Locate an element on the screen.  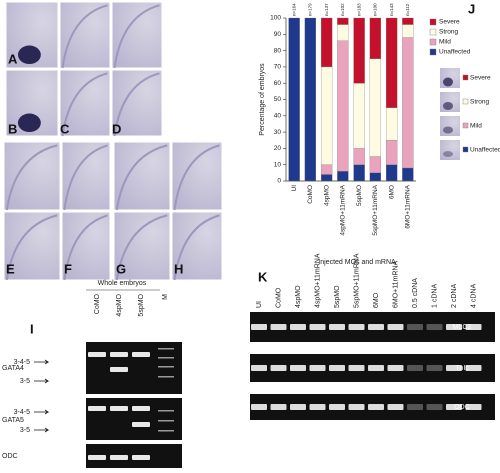
n-label: n=164 is located at coordinates (293, 9).